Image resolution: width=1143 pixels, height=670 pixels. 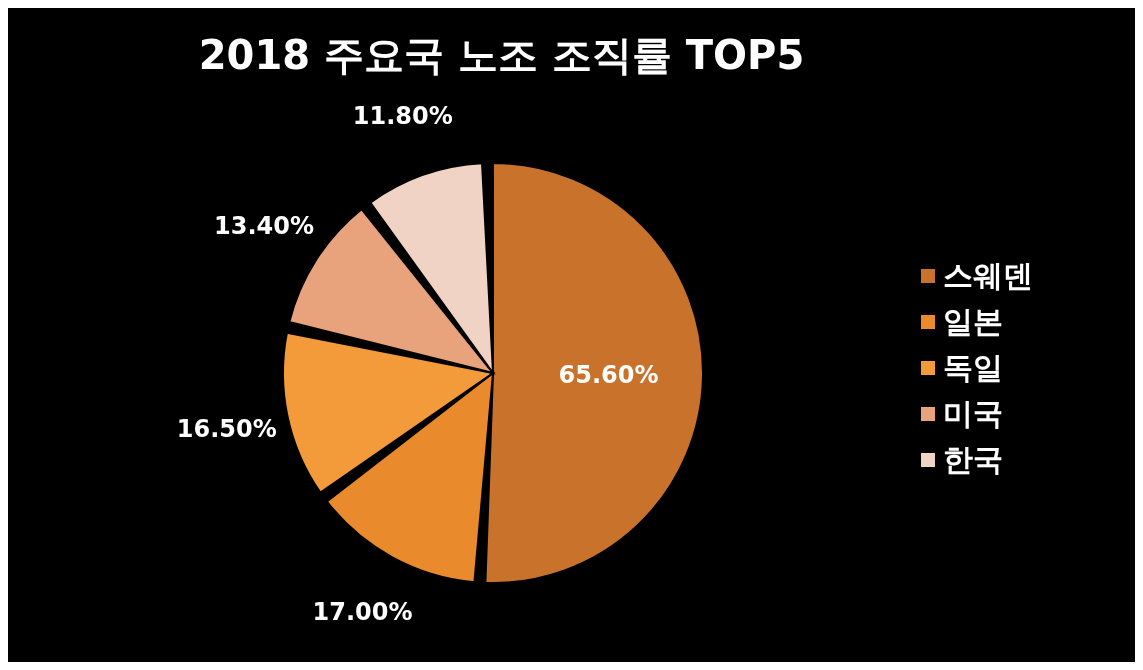 I want to click on legend-label: 스웨덴, so click(x=988, y=275).